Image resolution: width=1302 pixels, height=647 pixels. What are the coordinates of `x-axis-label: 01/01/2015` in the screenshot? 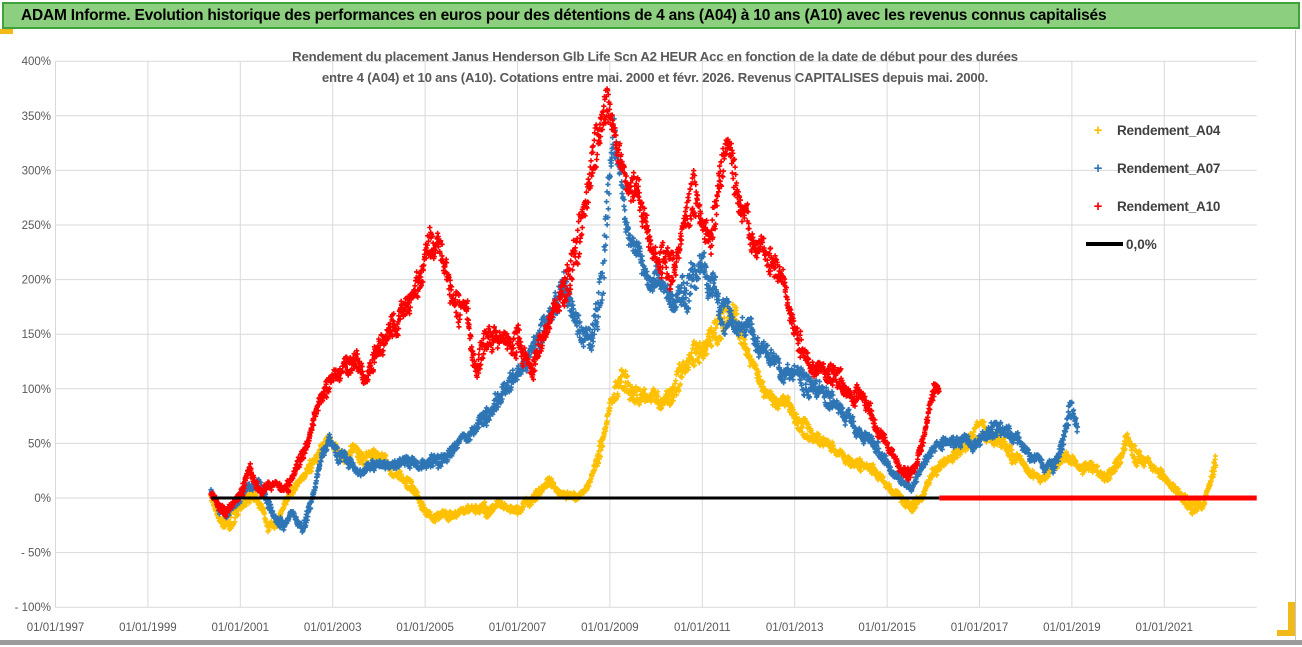 It's located at (887, 628).